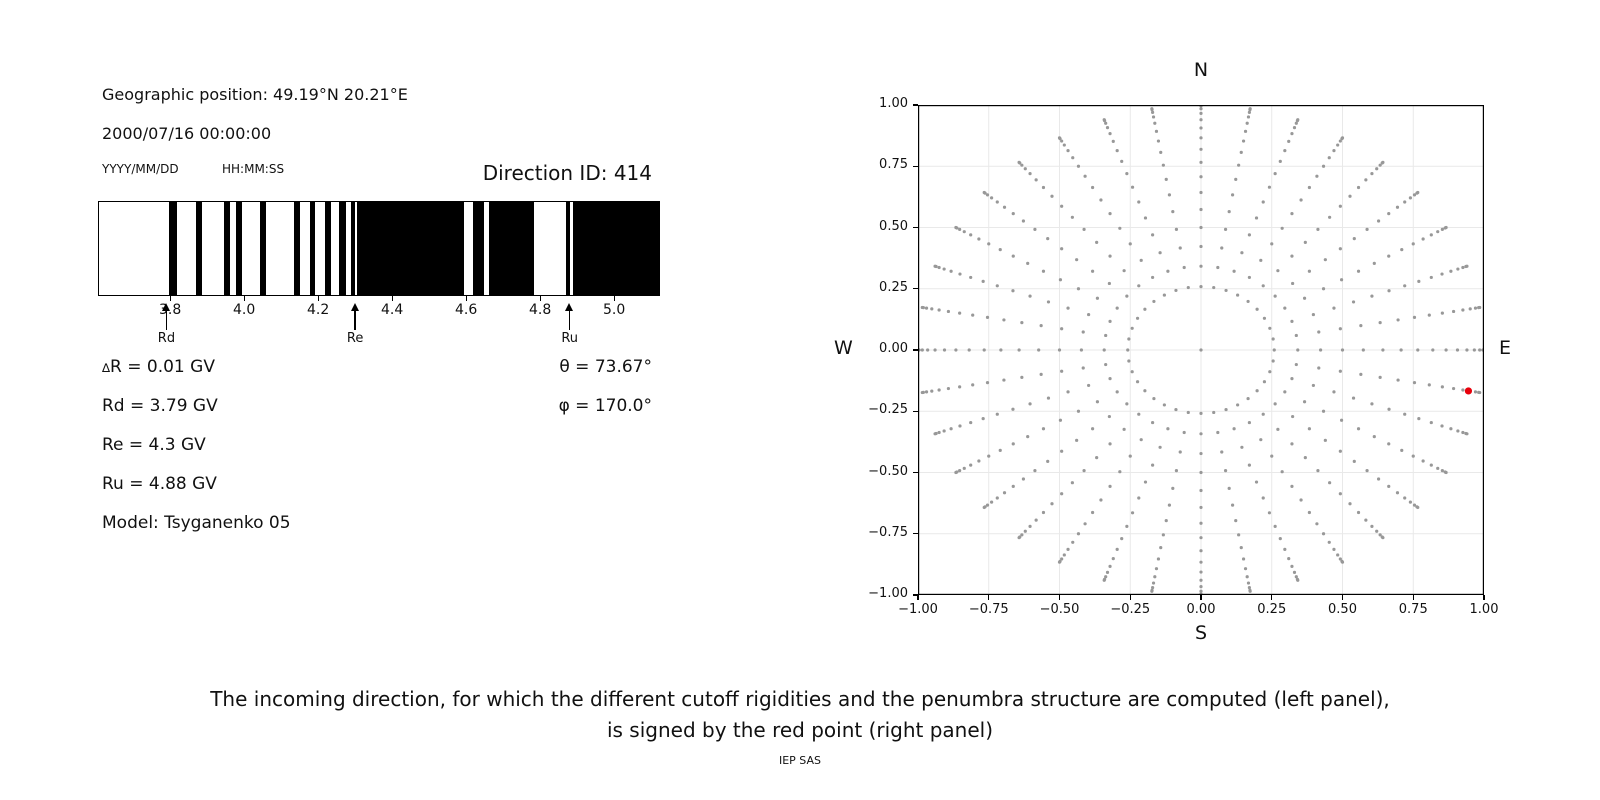 The width and height of the screenshot is (1600, 800). I want to click on x-axis-tick-label: −0.75, so click(988, 609).